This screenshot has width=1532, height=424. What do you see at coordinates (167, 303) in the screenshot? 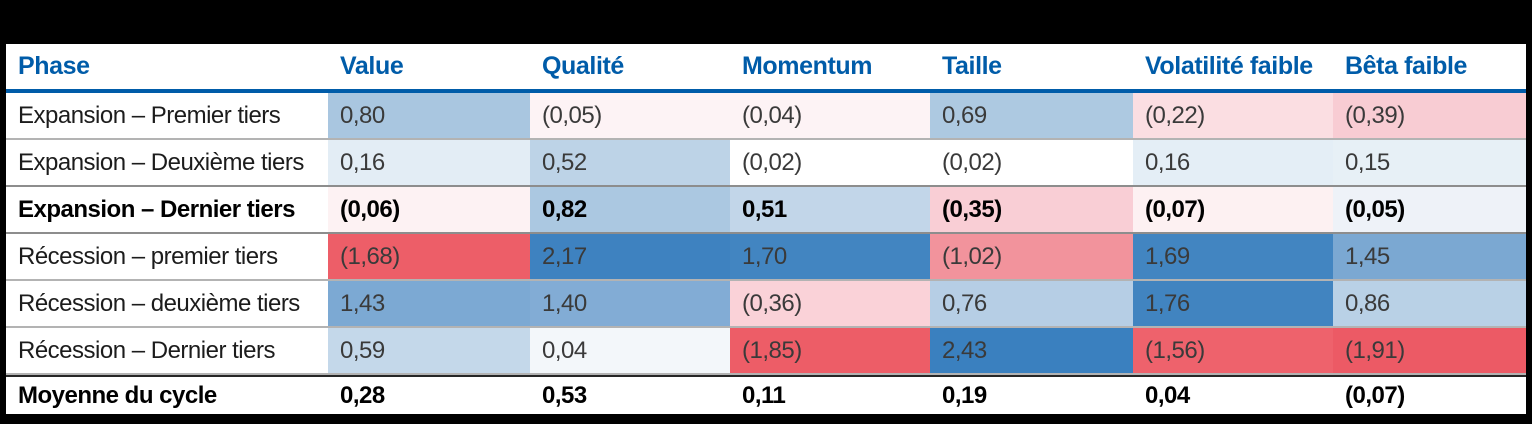
I see `row-label: Récession – deuxième tiers` at bounding box center [167, 303].